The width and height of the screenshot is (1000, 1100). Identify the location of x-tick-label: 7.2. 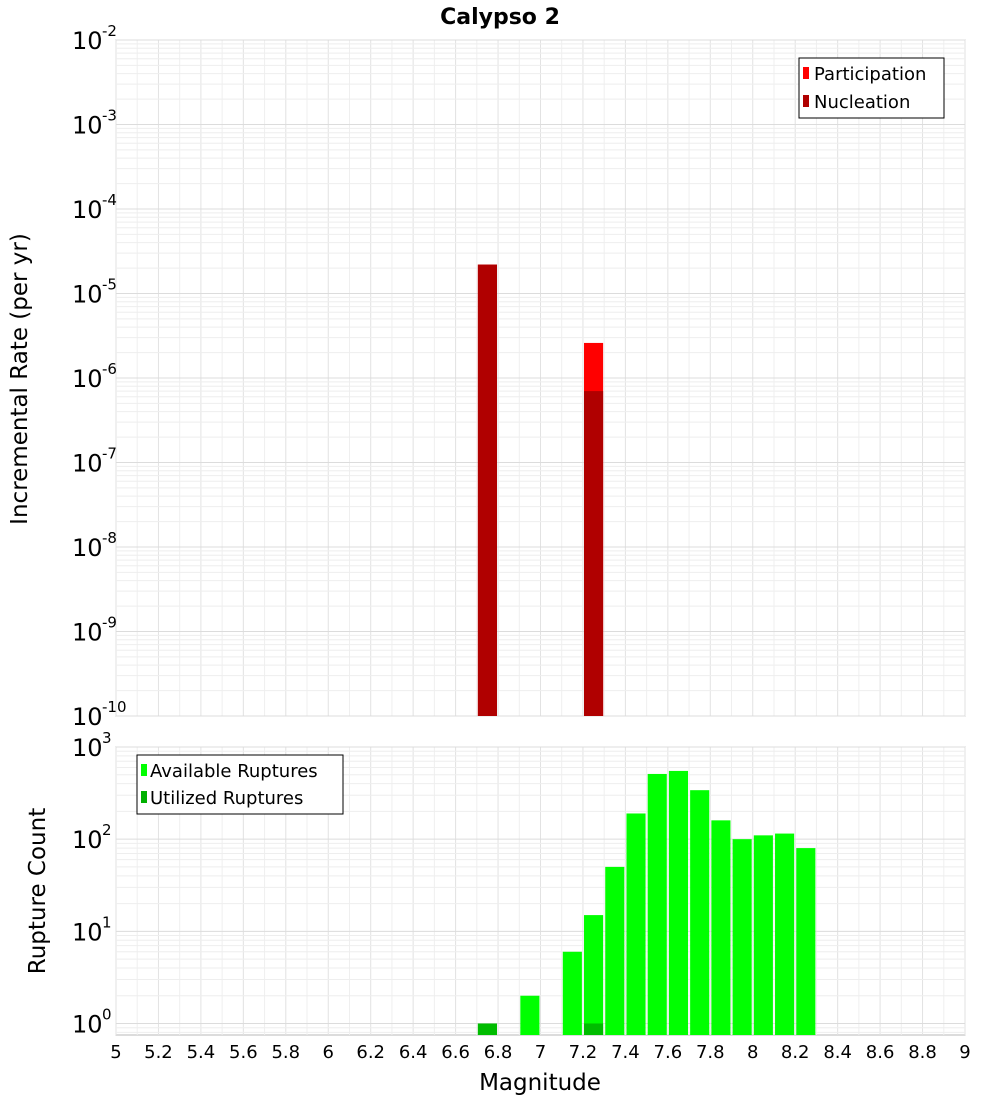
(583, 1052).